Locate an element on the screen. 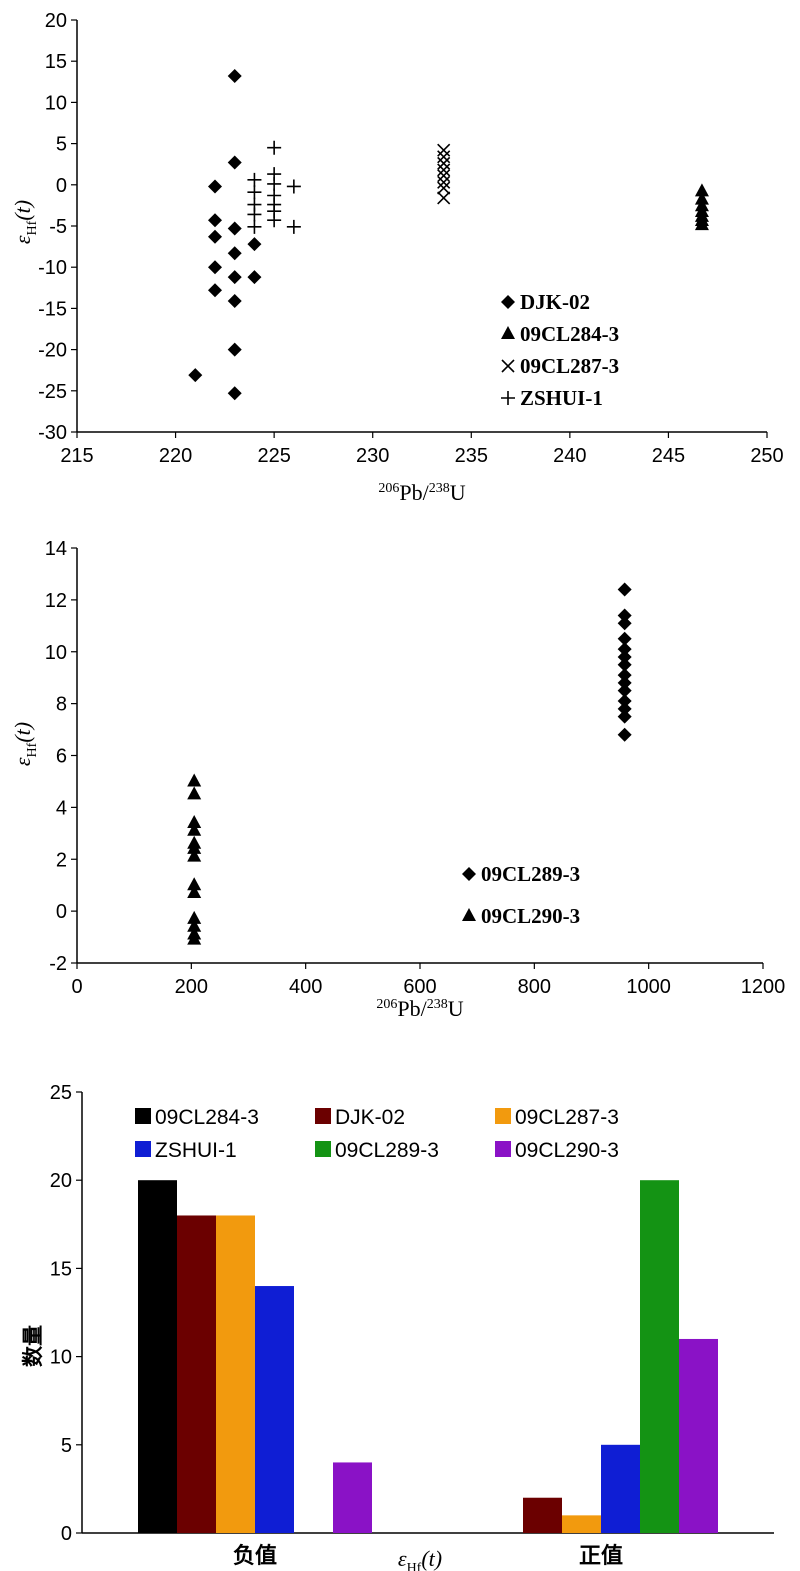  x-tick-label: 1000 is located at coordinates (648, 987).